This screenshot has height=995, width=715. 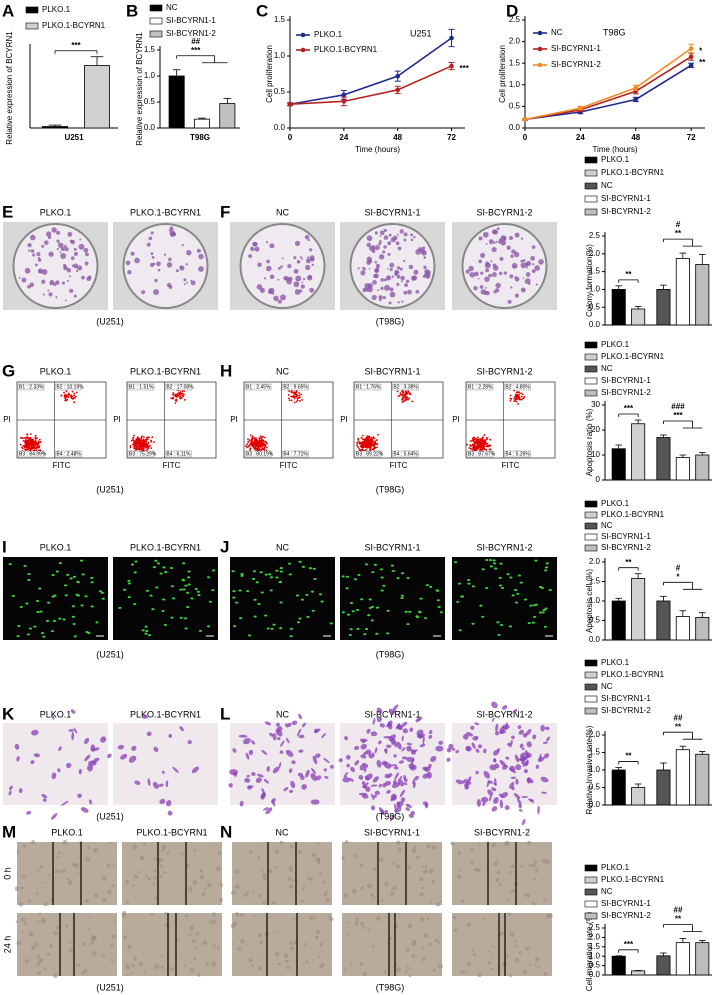 What do you see at coordinates (139, 89) in the screenshot?
I see `y-axis-label: Relative expression of BCYRN1` at bounding box center [139, 89].